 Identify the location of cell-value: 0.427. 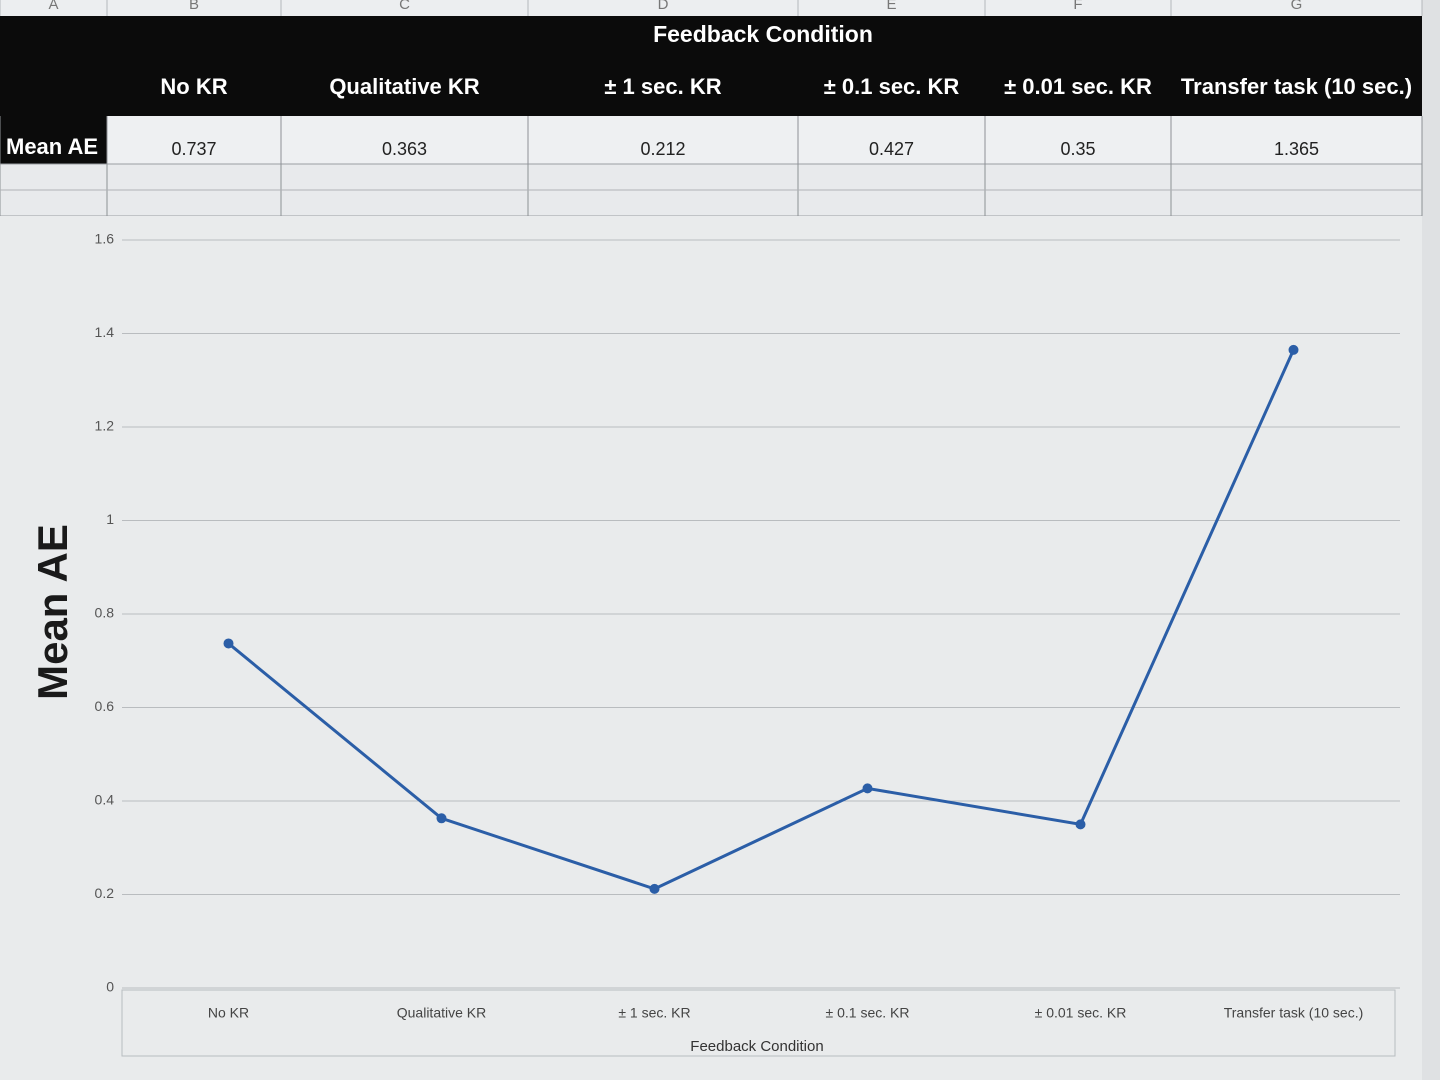
(891, 149).